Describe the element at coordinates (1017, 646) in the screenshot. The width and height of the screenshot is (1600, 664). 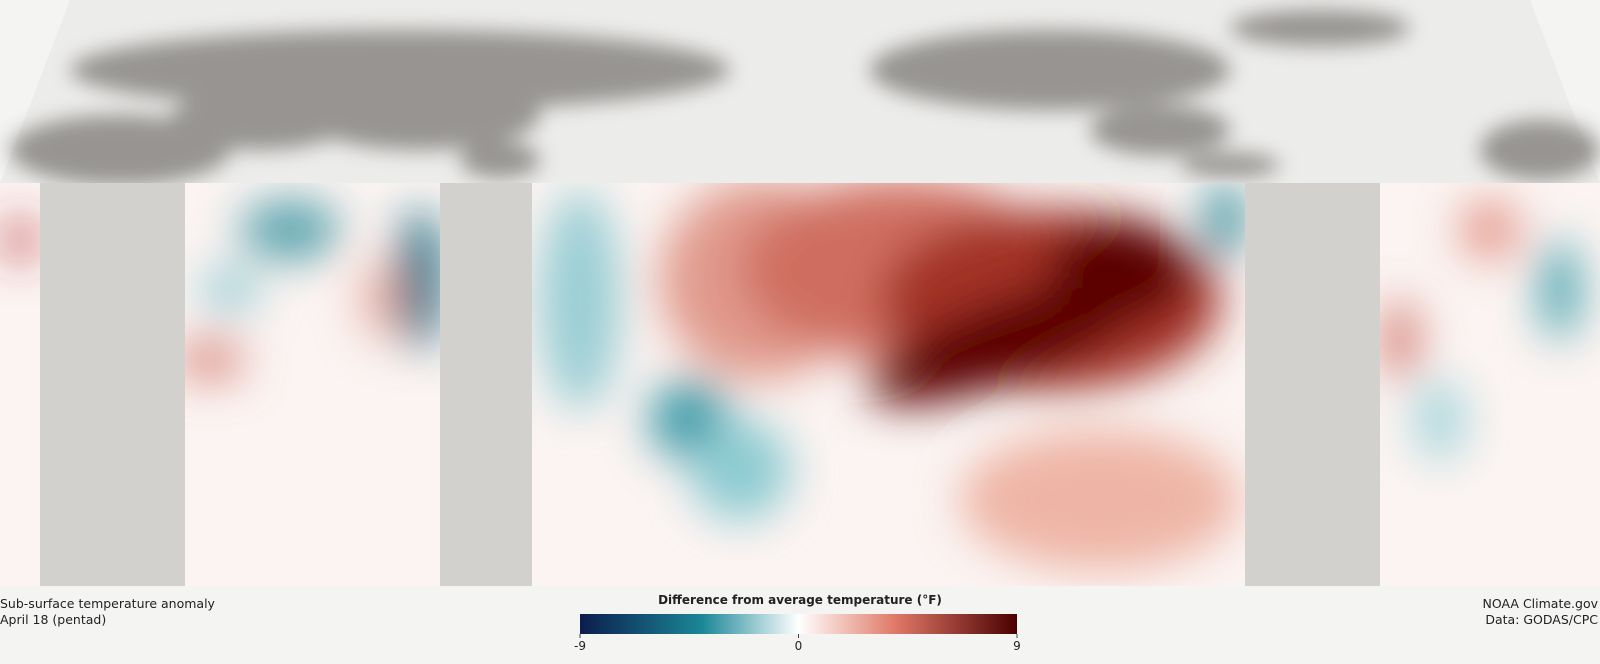
I see `tick-label: 9` at that location.